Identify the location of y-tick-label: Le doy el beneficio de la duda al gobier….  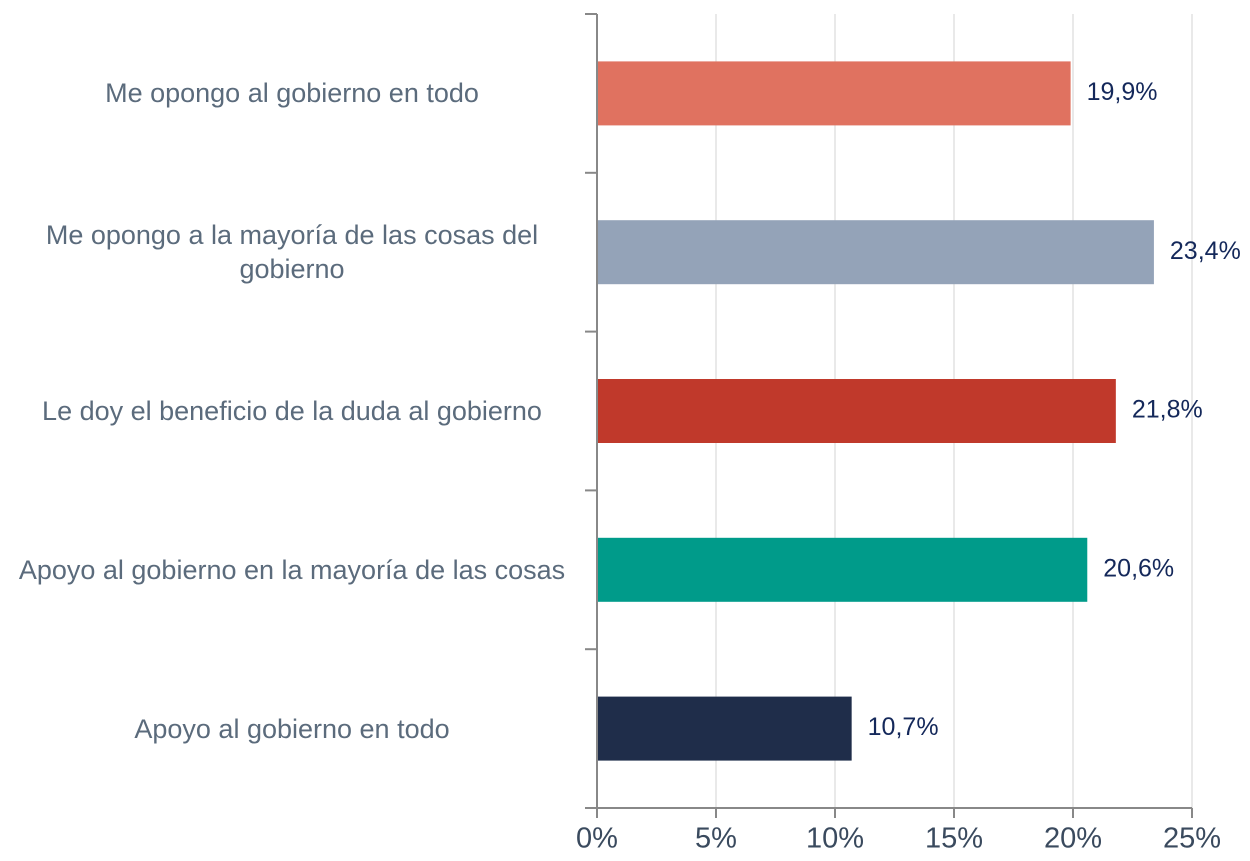
(292, 411).